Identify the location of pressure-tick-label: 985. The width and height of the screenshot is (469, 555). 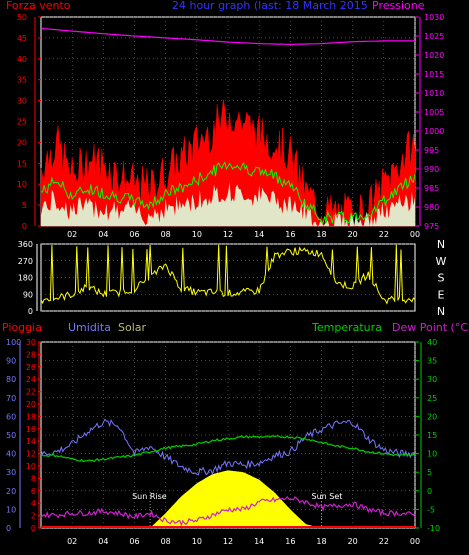
(431, 188).